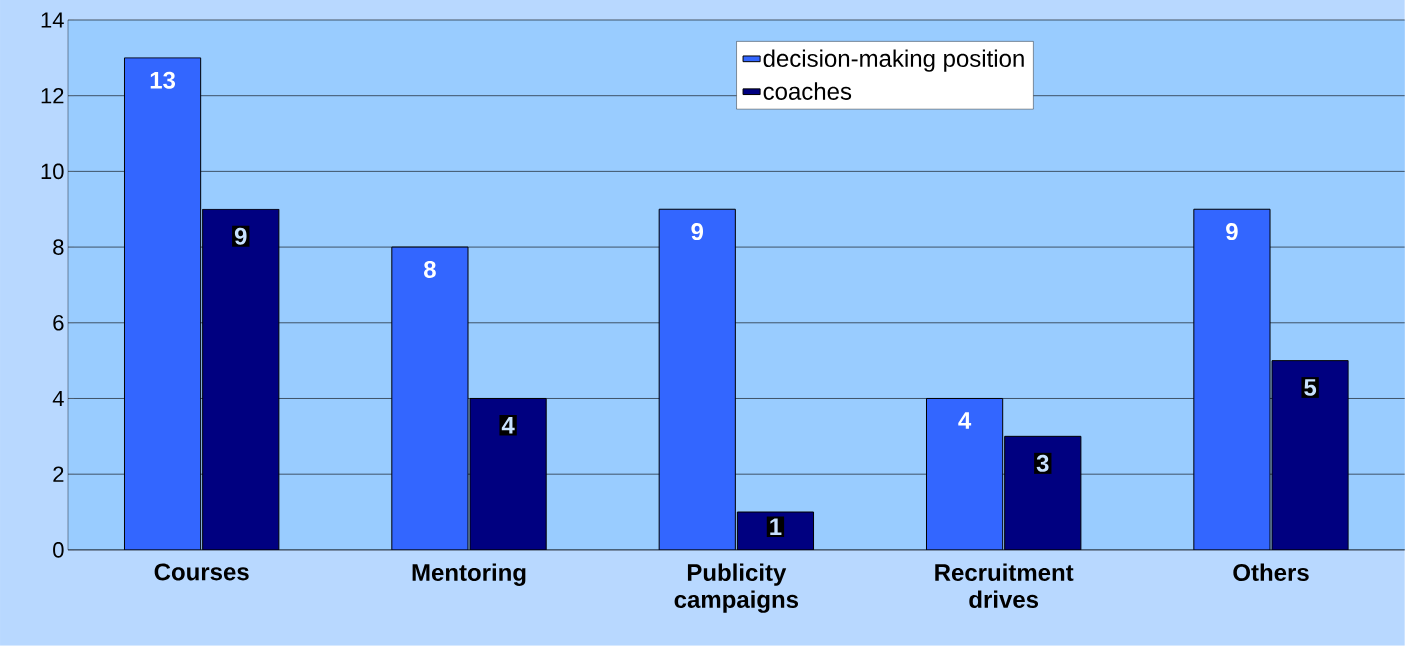 Image resolution: width=1405 pixels, height=646 pixels. I want to click on x-tick-label: Mentoring, so click(469, 574).